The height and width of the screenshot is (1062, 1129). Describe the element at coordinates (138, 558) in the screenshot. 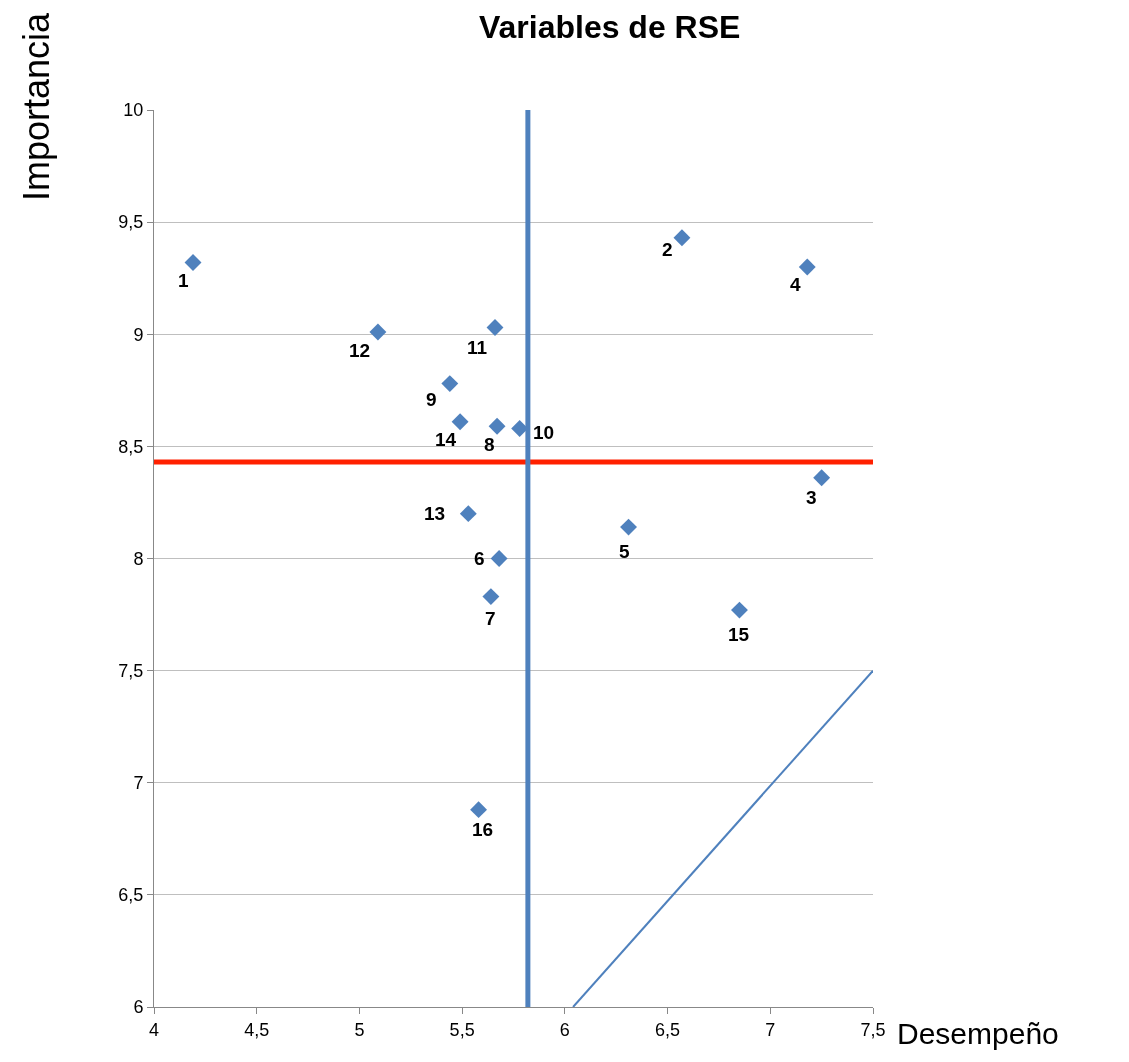

I see `y-tick-label: 8` at that location.